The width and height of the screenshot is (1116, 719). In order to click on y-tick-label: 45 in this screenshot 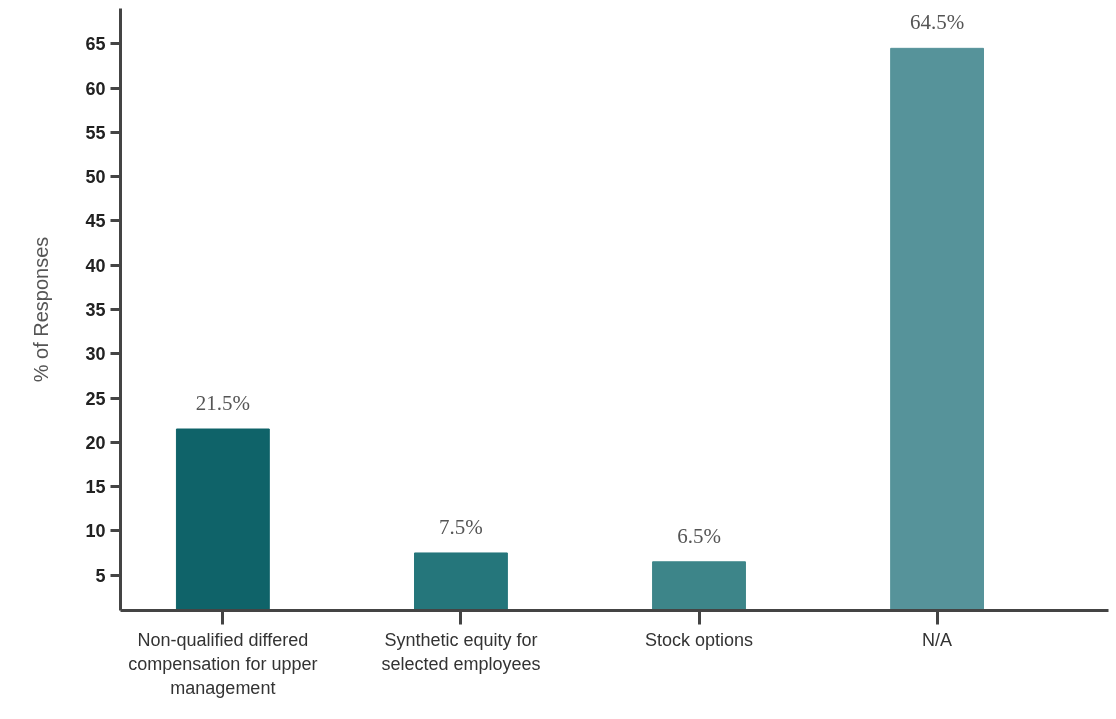, I will do `click(95, 221)`.